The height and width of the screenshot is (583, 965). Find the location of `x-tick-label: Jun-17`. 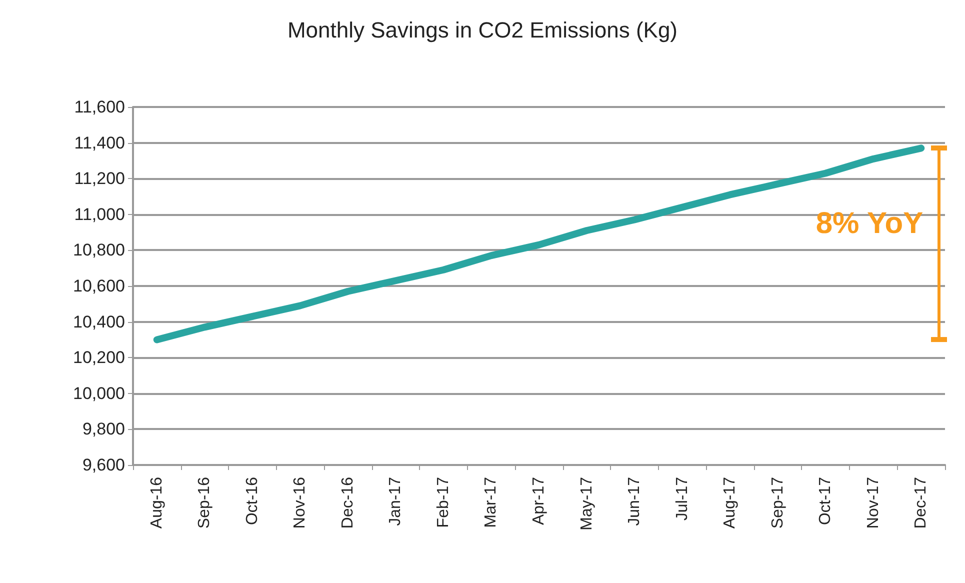

x-tick-label: Jun-17 is located at coordinates (635, 501).